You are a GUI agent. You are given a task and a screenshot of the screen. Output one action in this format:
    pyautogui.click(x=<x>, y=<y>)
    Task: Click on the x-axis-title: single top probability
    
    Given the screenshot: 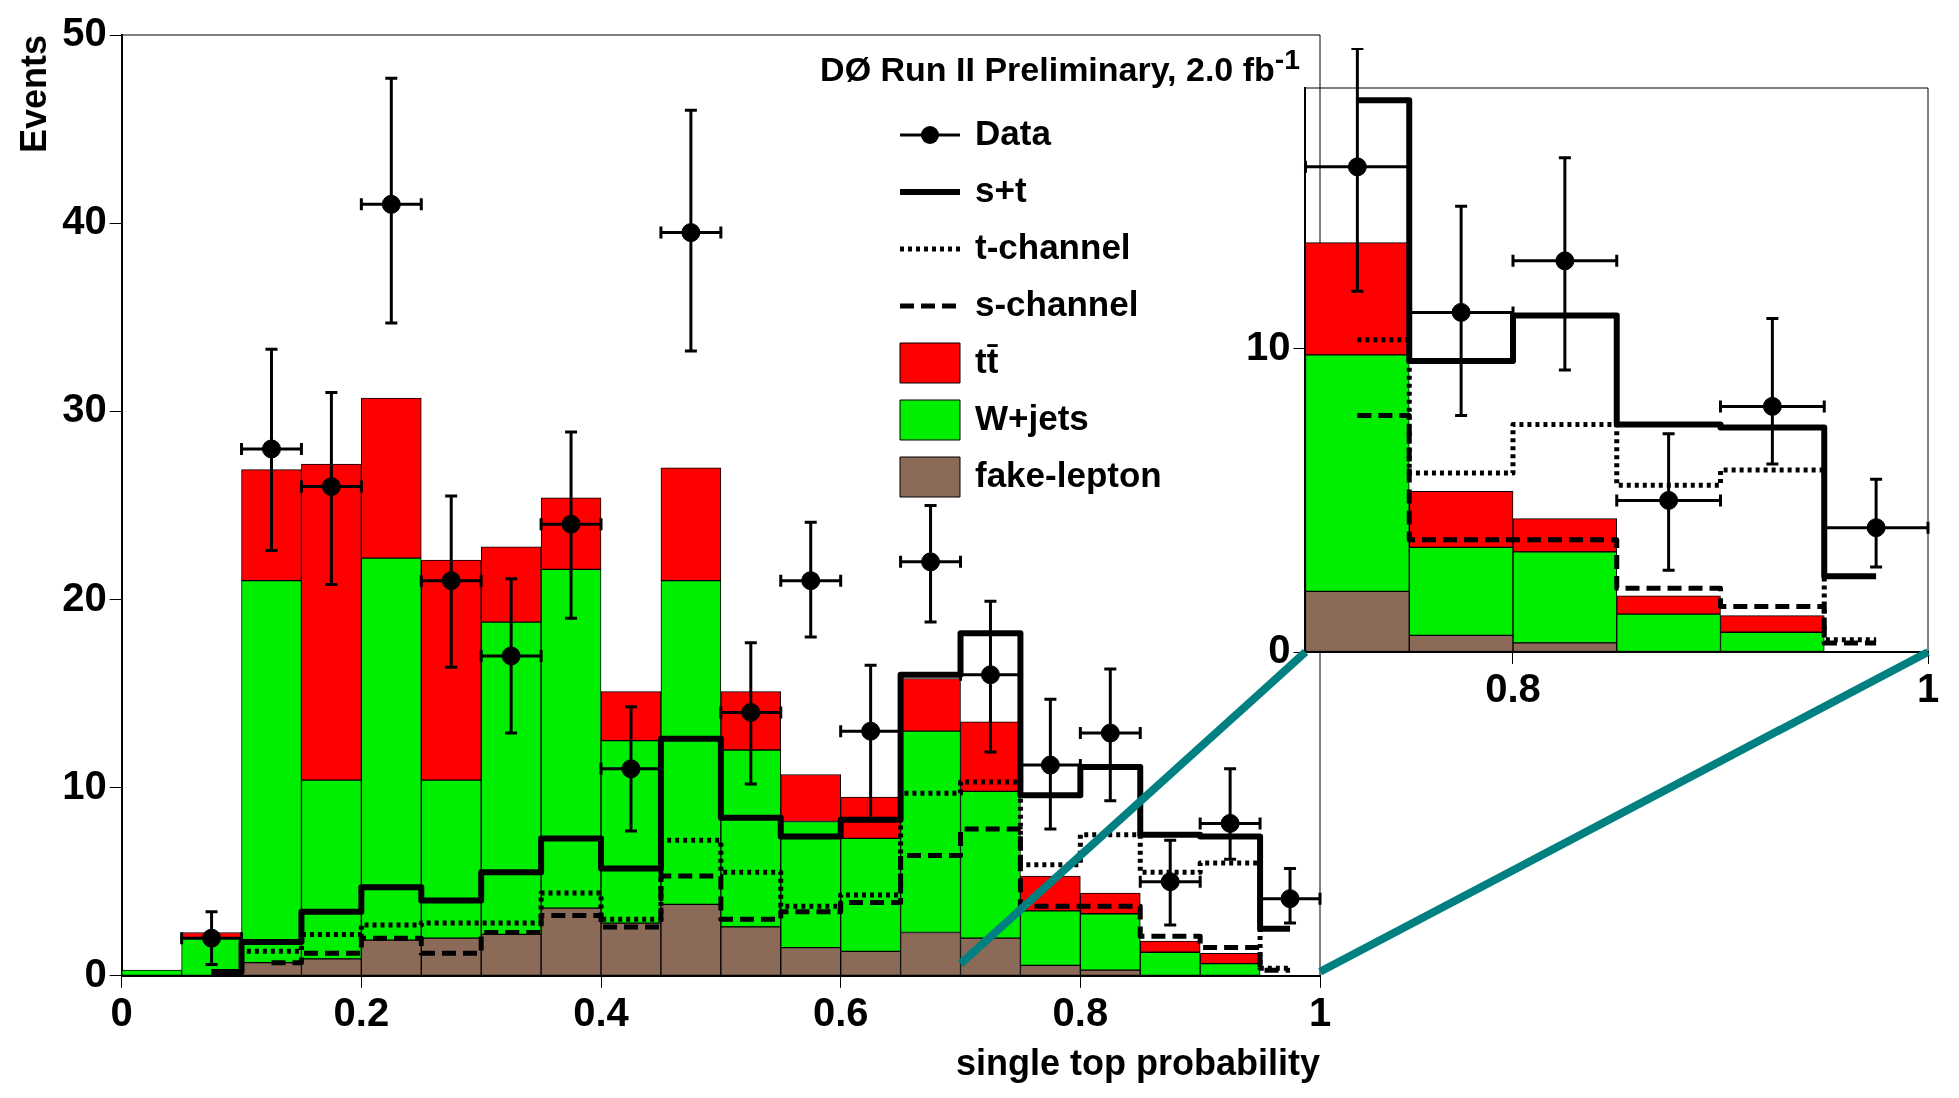 What is the action you would take?
    pyautogui.click(x=1137, y=1063)
    